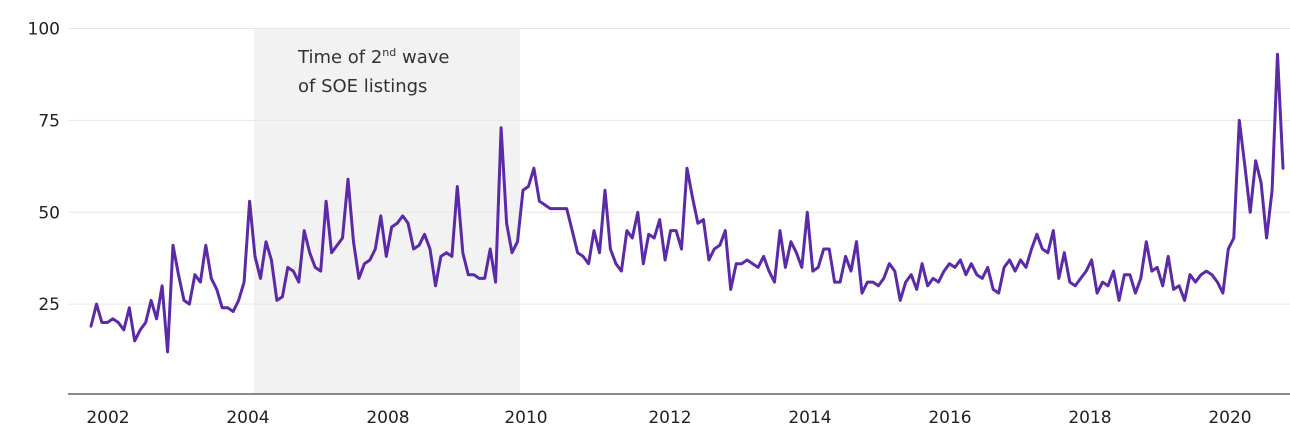 The height and width of the screenshot is (430, 1290). What do you see at coordinates (809, 418) in the screenshot?
I see `x-tick-label: 2014` at bounding box center [809, 418].